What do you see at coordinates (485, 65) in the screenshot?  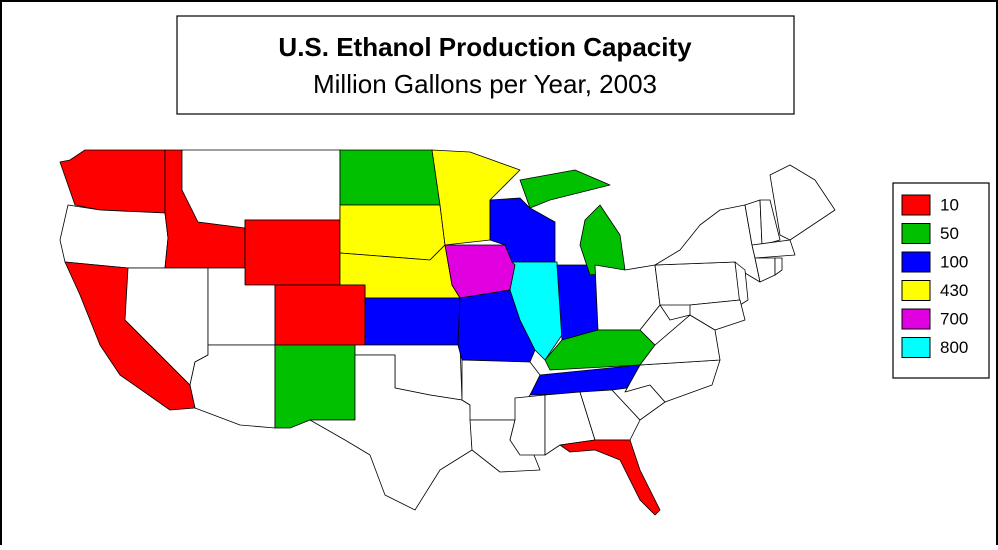 I see `title-box` at bounding box center [485, 65].